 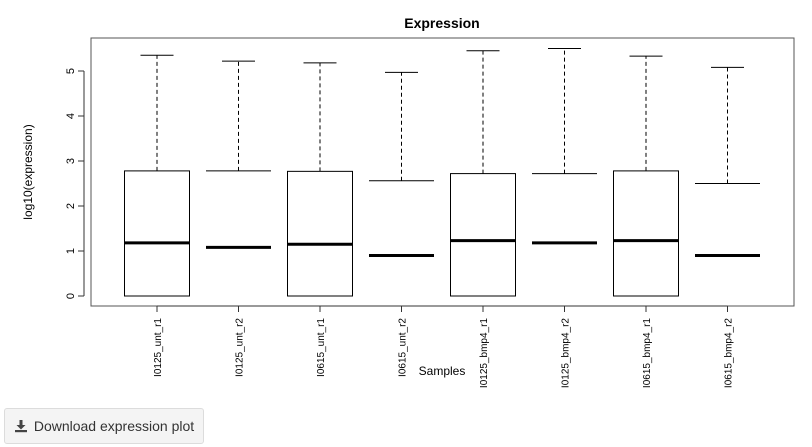 What do you see at coordinates (647, 353) in the screenshot?
I see `x-tick-label: I0615_bmp4_r1` at bounding box center [647, 353].